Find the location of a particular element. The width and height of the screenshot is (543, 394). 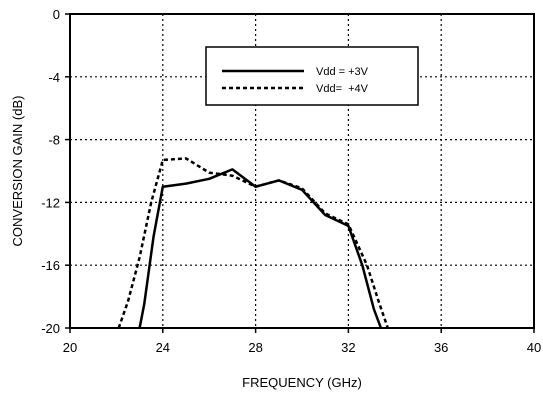

y-tick-labels: 0 -4 -8 -12 -16 -20 is located at coordinates (55, 171).